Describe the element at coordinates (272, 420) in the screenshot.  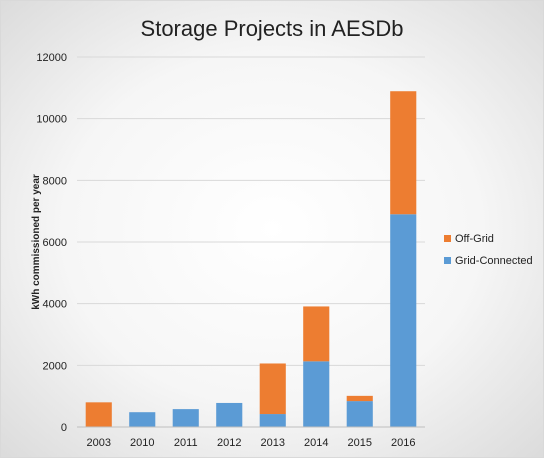
I see `bar-grid-connected-2013` at that location.